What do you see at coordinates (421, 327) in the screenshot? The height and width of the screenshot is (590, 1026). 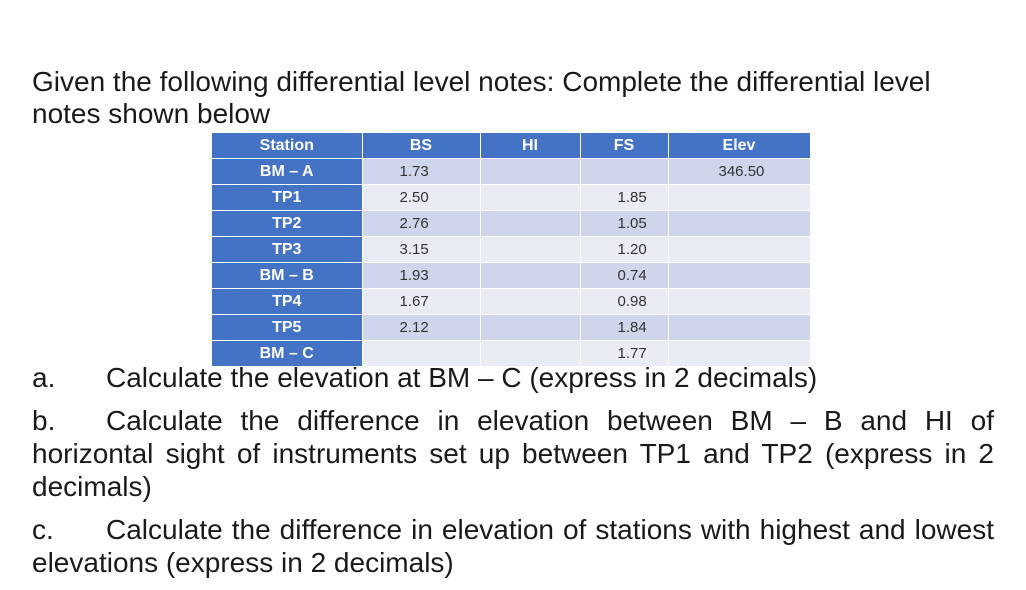 I see `bs-cell: 2.12` at bounding box center [421, 327].